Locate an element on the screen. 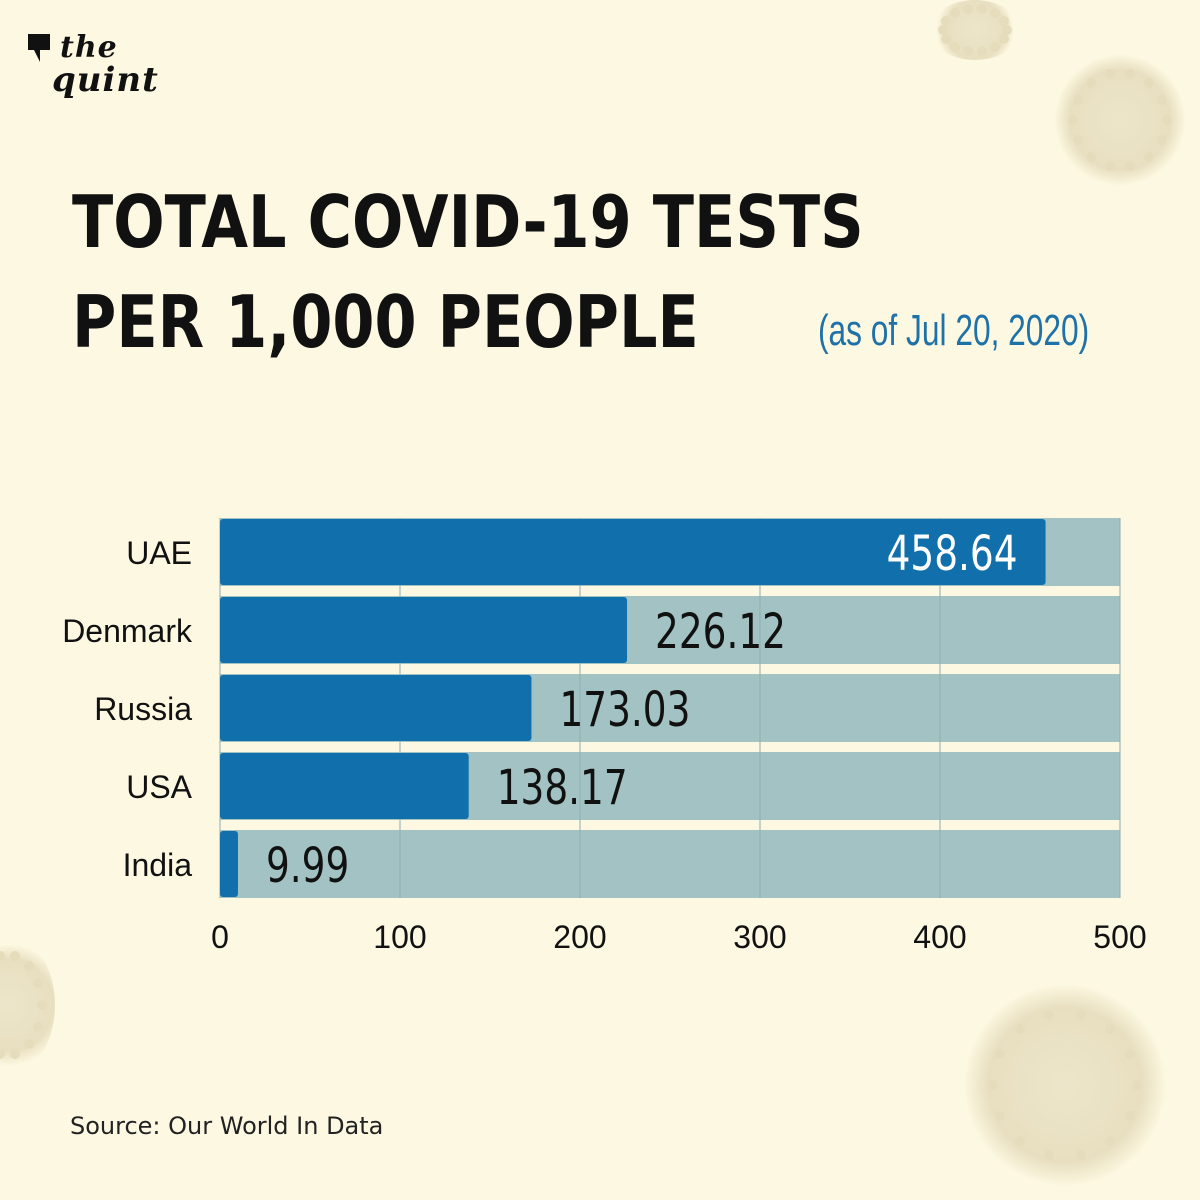 The width and height of the screenshot is (1200, 1200). category-label: UAE is located at coordinates (159, 553).